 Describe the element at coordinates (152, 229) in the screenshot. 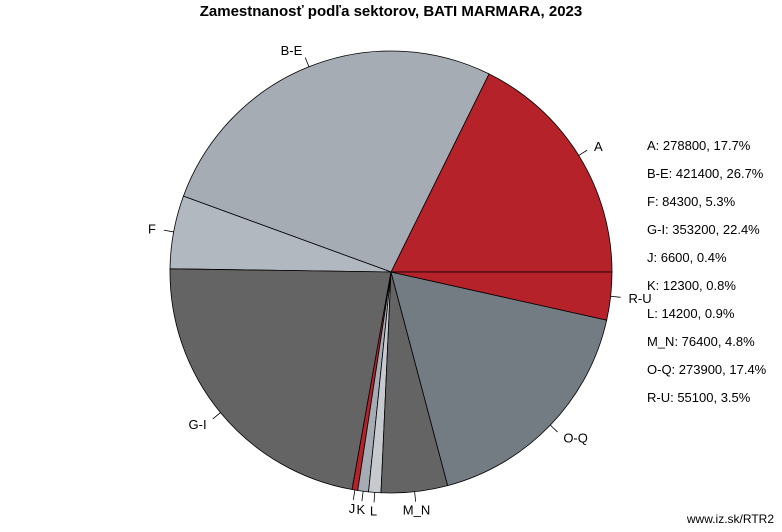

I see `pie-label-f: F` at that location.